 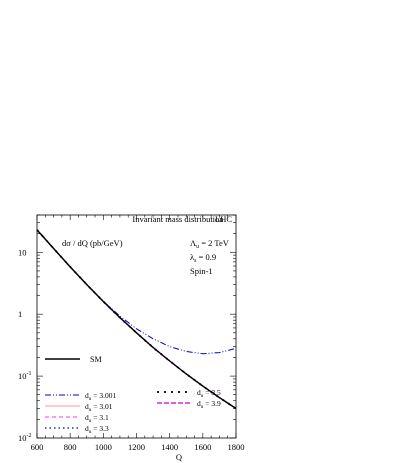 What do you see at coordinates (100, 396) in the screenshot?
I see `legend-label-3-001: du = 3.001` at bounding box center [100, 396].